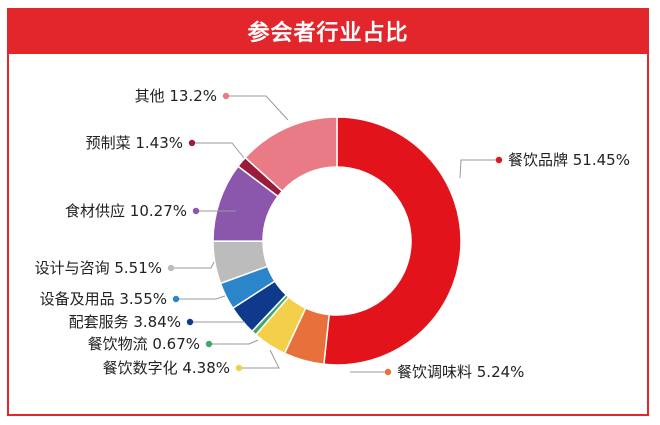  What do you see at coordinates (144, 344) in the screenshot?
I see `slice-label-4: 餐饮物流 0.67%` at bounding box center [144, 344].